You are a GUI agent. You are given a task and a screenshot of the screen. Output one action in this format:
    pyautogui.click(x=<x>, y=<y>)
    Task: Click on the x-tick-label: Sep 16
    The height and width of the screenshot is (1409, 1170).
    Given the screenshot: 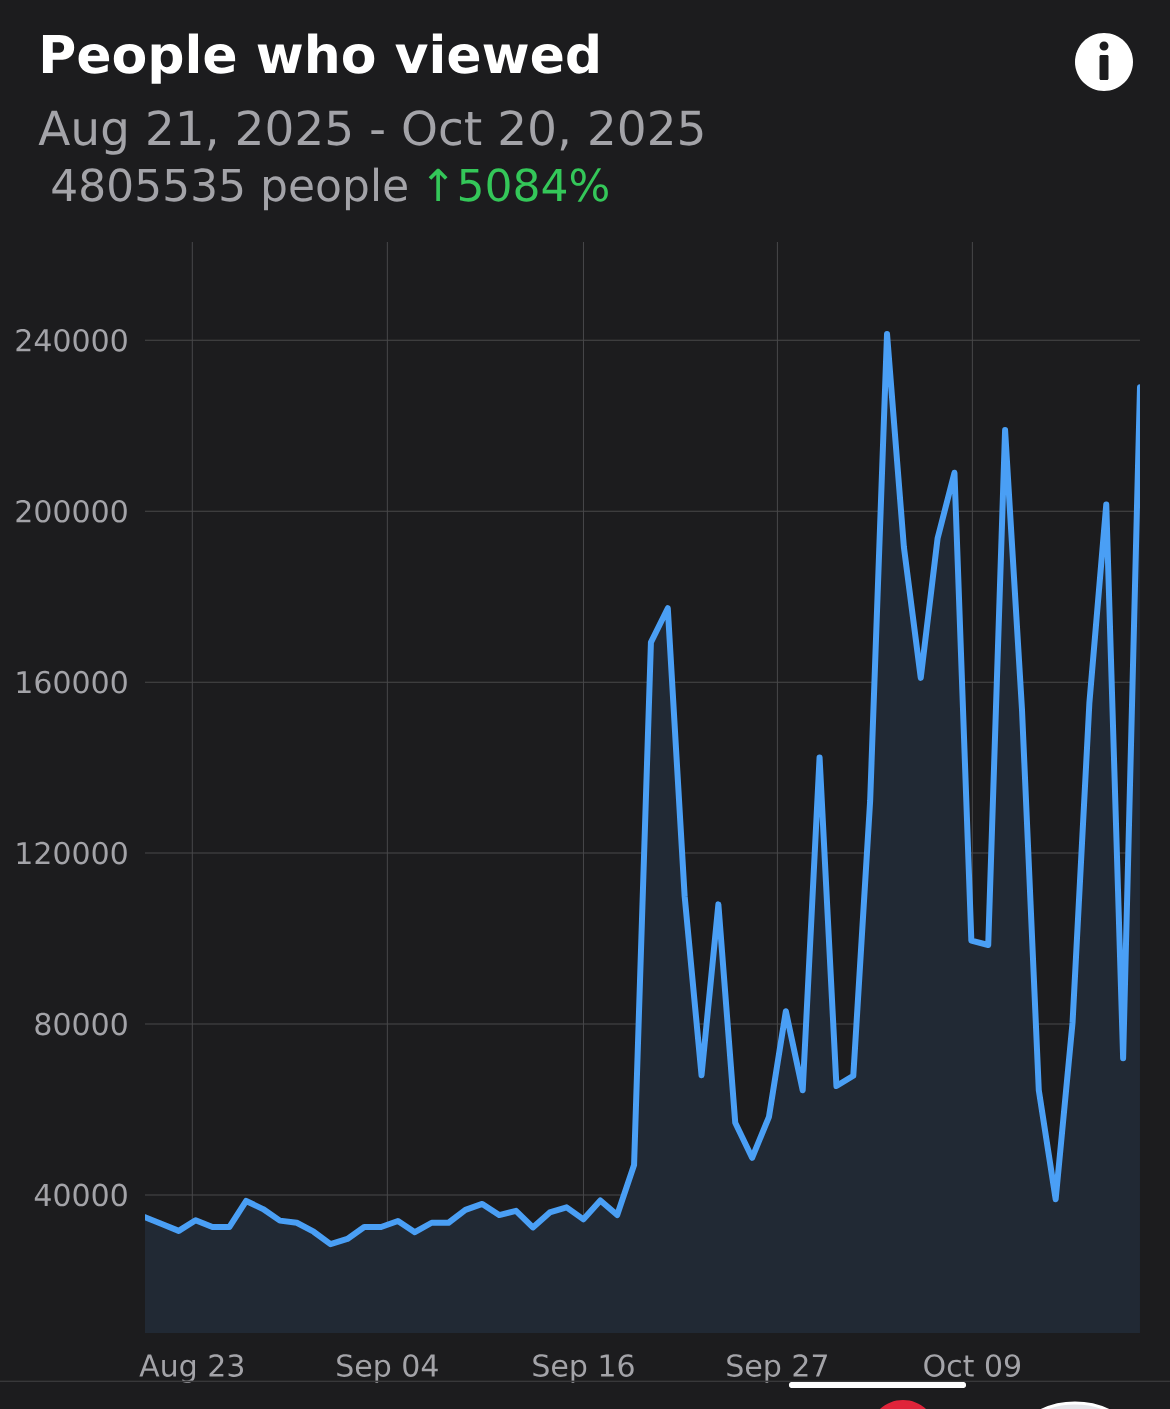 What is the action you would take?
    pyautogui.click(x=583, y=1368)
    